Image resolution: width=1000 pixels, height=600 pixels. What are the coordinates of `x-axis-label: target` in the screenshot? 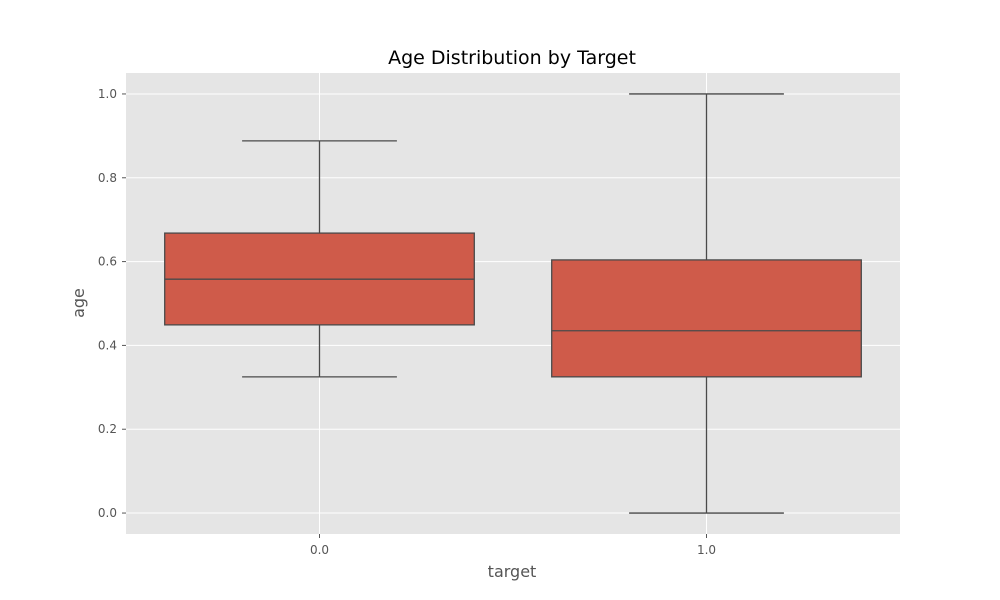 It's located at (512, 571).